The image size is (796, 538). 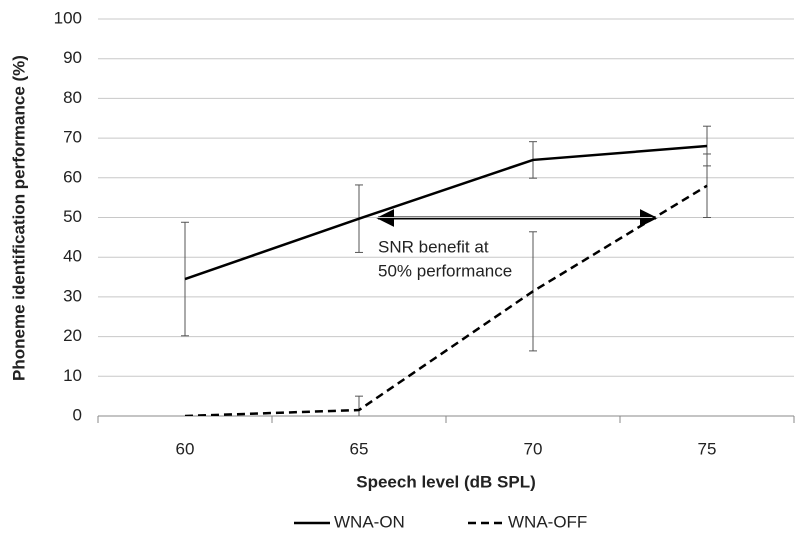 I want to click on x-tick-label: 75, so click(x=707, y=448).